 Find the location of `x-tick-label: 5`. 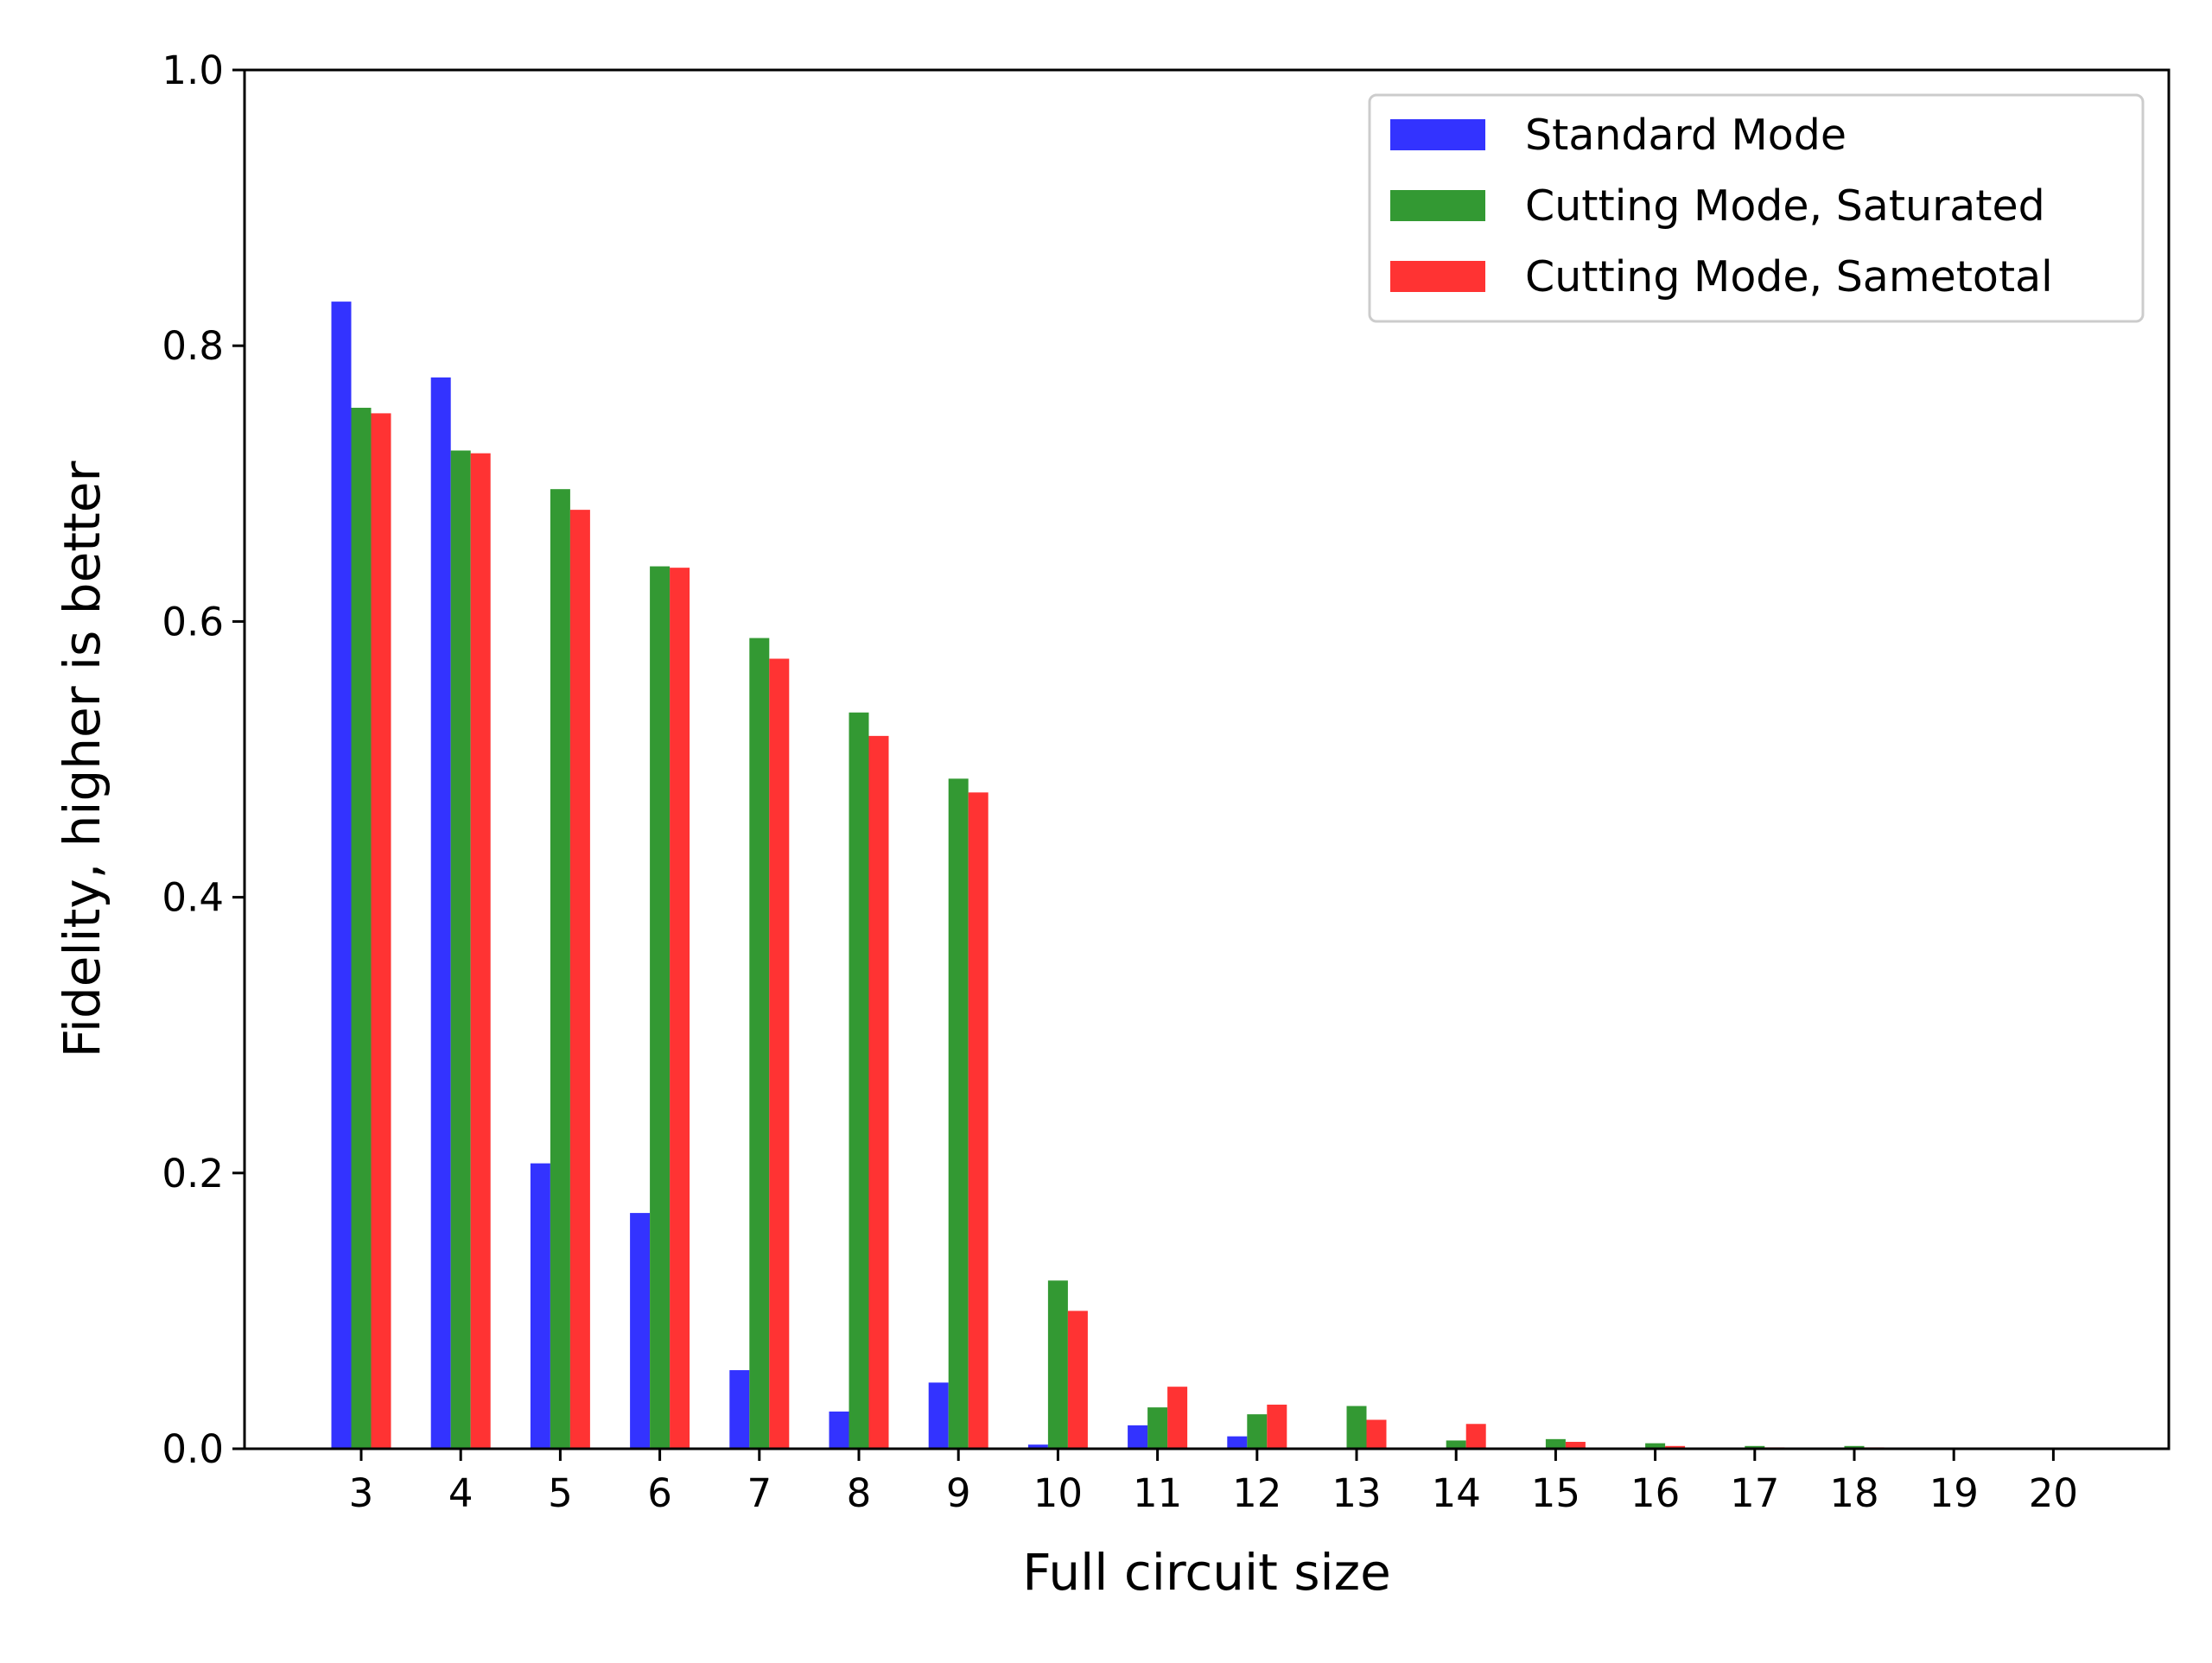

x-tick-label: 5 is located at coordinates (560, 1493).